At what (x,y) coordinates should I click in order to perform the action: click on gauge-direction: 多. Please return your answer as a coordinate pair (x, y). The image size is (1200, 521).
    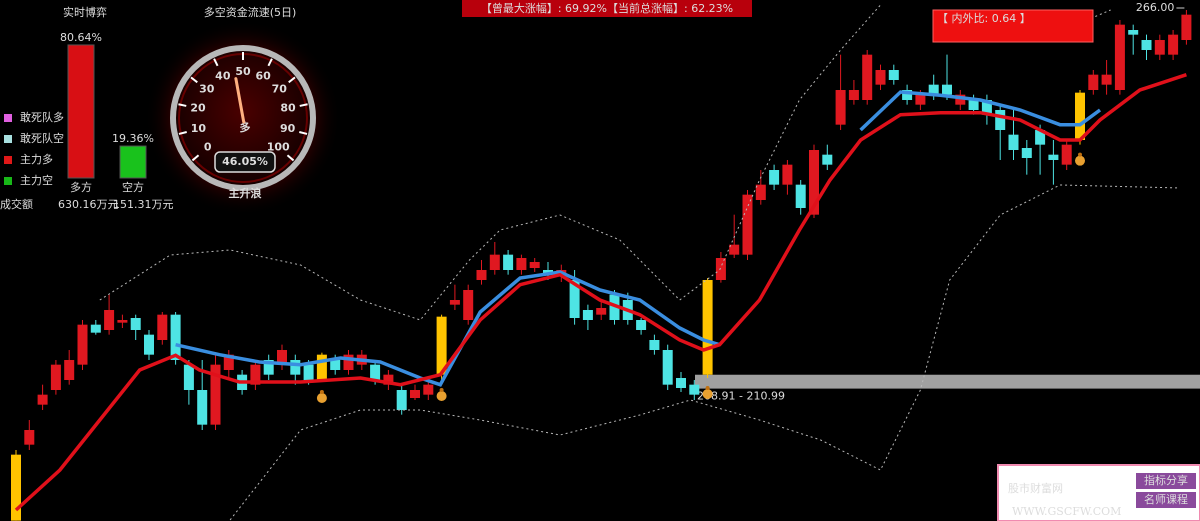
    Looking at the image, I should click on (245, 127).